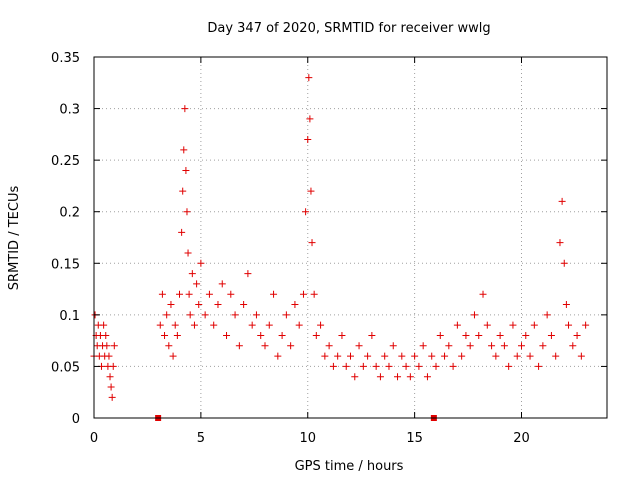 This screenshot has width=640, height=480. What do you see at coordinates (65, 58) in the screenshot?
I see `y-tick-label: 0.35` at bounding box center [65, 58].